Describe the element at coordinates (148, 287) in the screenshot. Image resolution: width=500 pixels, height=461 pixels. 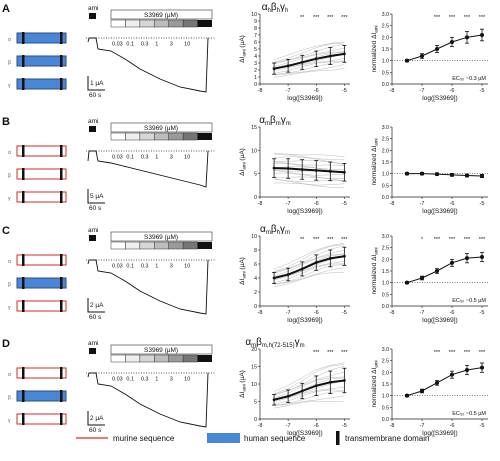
I see `trace-line` at that location.